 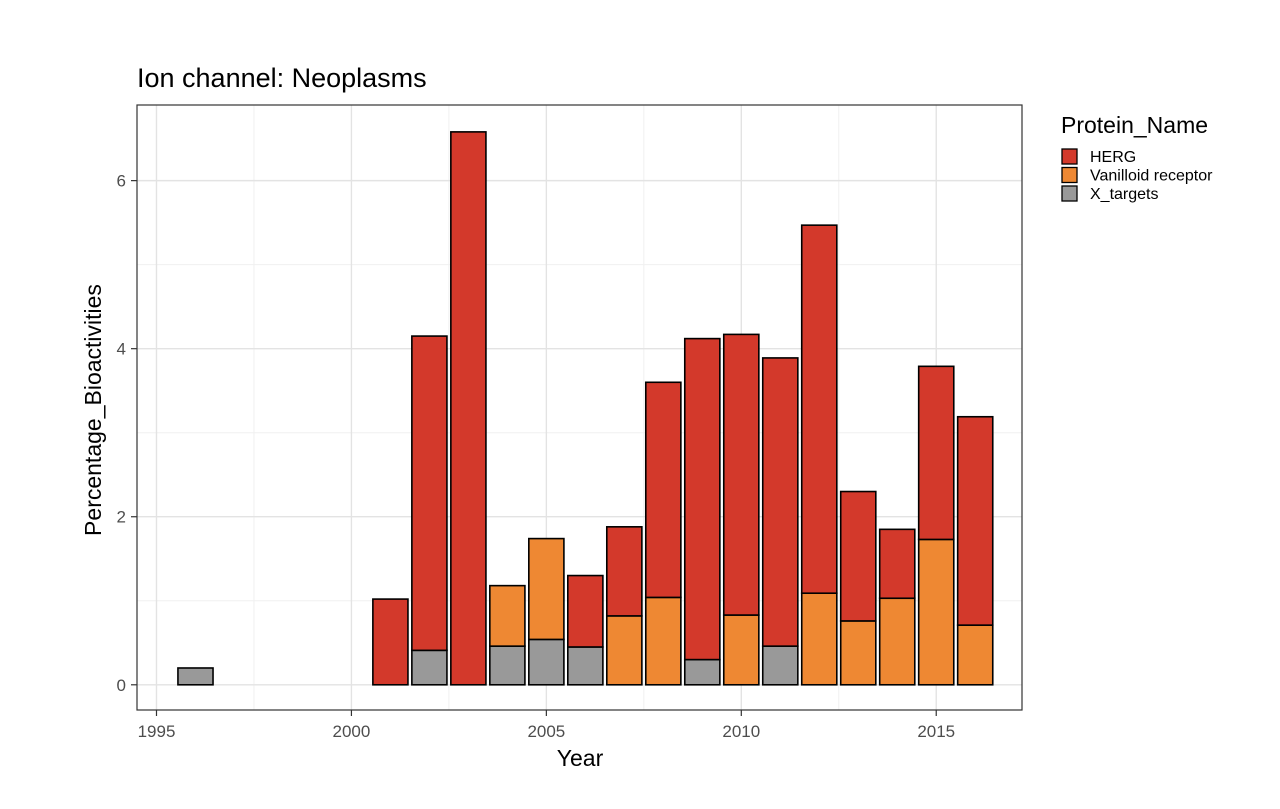 I want to click on bar-vanilloid-receptor-2008, so click(x=663, y=641).